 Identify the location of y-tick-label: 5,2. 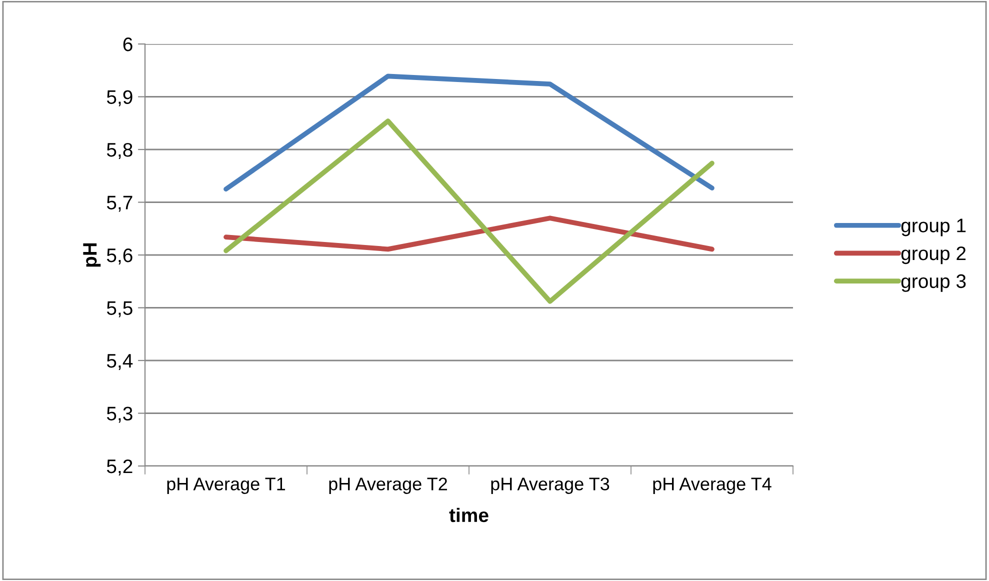
(119, 467).